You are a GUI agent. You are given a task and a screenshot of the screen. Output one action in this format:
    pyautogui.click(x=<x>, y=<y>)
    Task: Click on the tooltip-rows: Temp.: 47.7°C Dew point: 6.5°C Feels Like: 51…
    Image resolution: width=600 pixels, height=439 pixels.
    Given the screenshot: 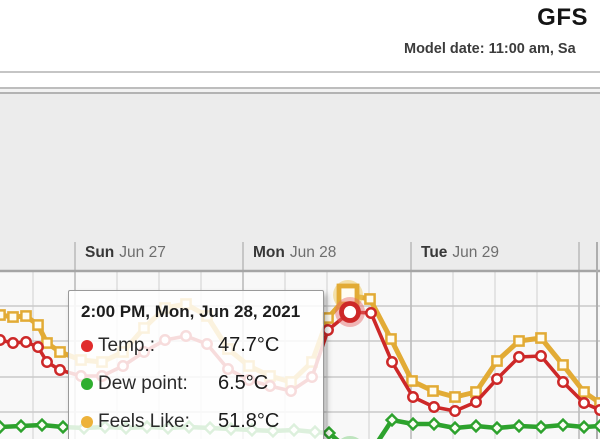 What is the action you would take?
    pyautogui.click(x=197, y=386)
    